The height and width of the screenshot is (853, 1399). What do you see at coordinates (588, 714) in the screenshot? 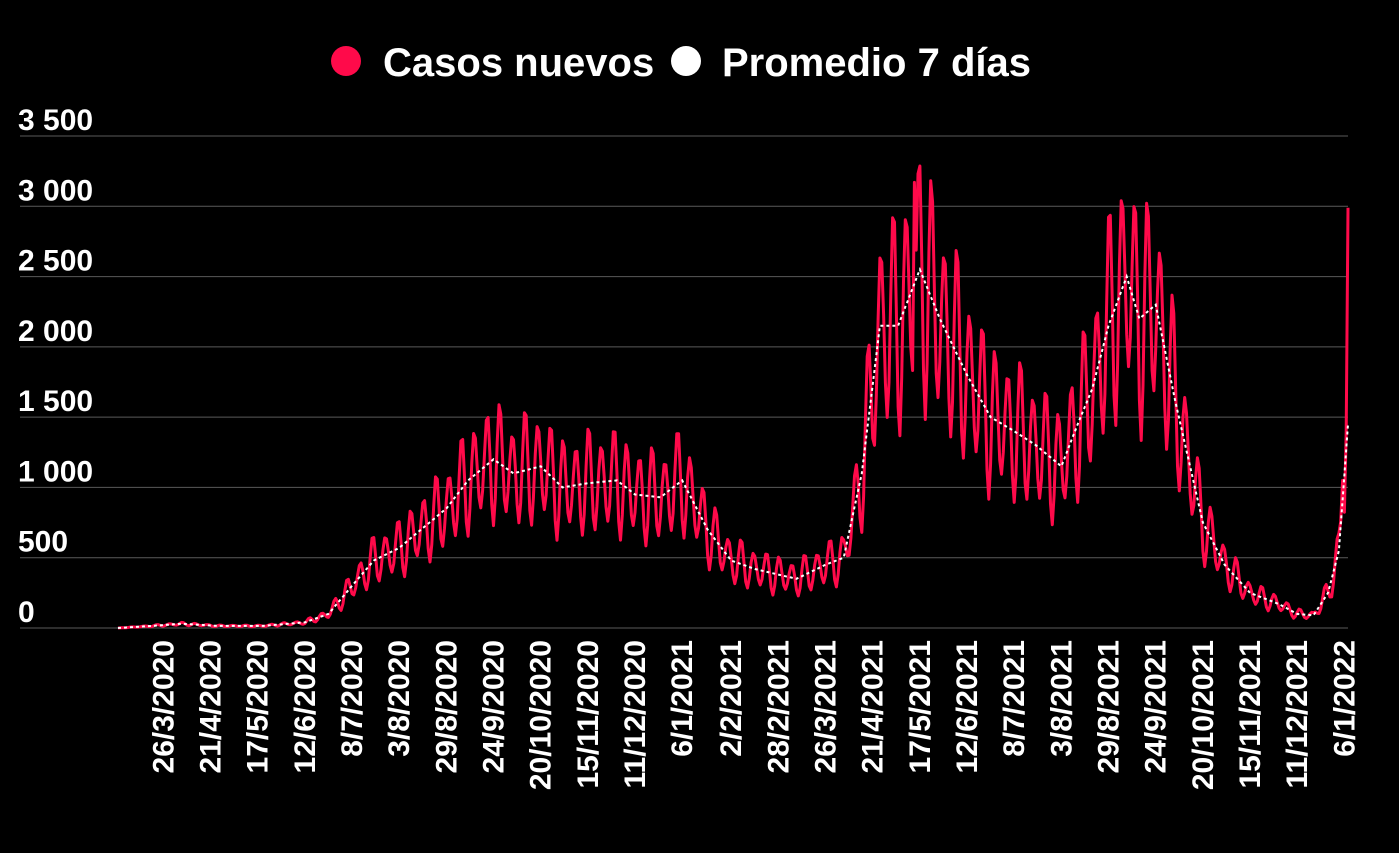
I see `x-tick-label: 15/11/2020` at bounding box center [588, 714].